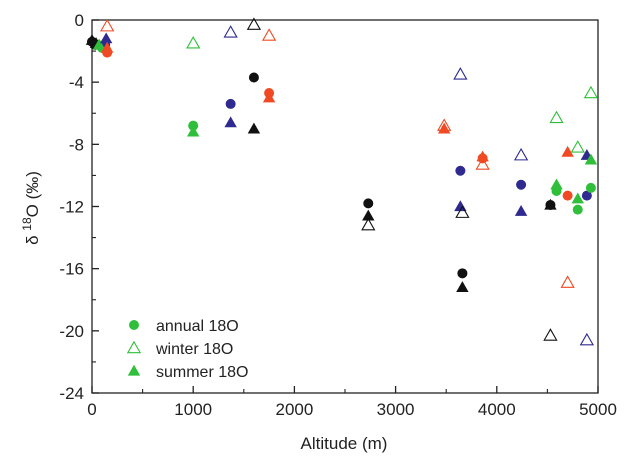 The image size is (631, 460). I want to click on x-tick-label: 5000, so click(598, 409).